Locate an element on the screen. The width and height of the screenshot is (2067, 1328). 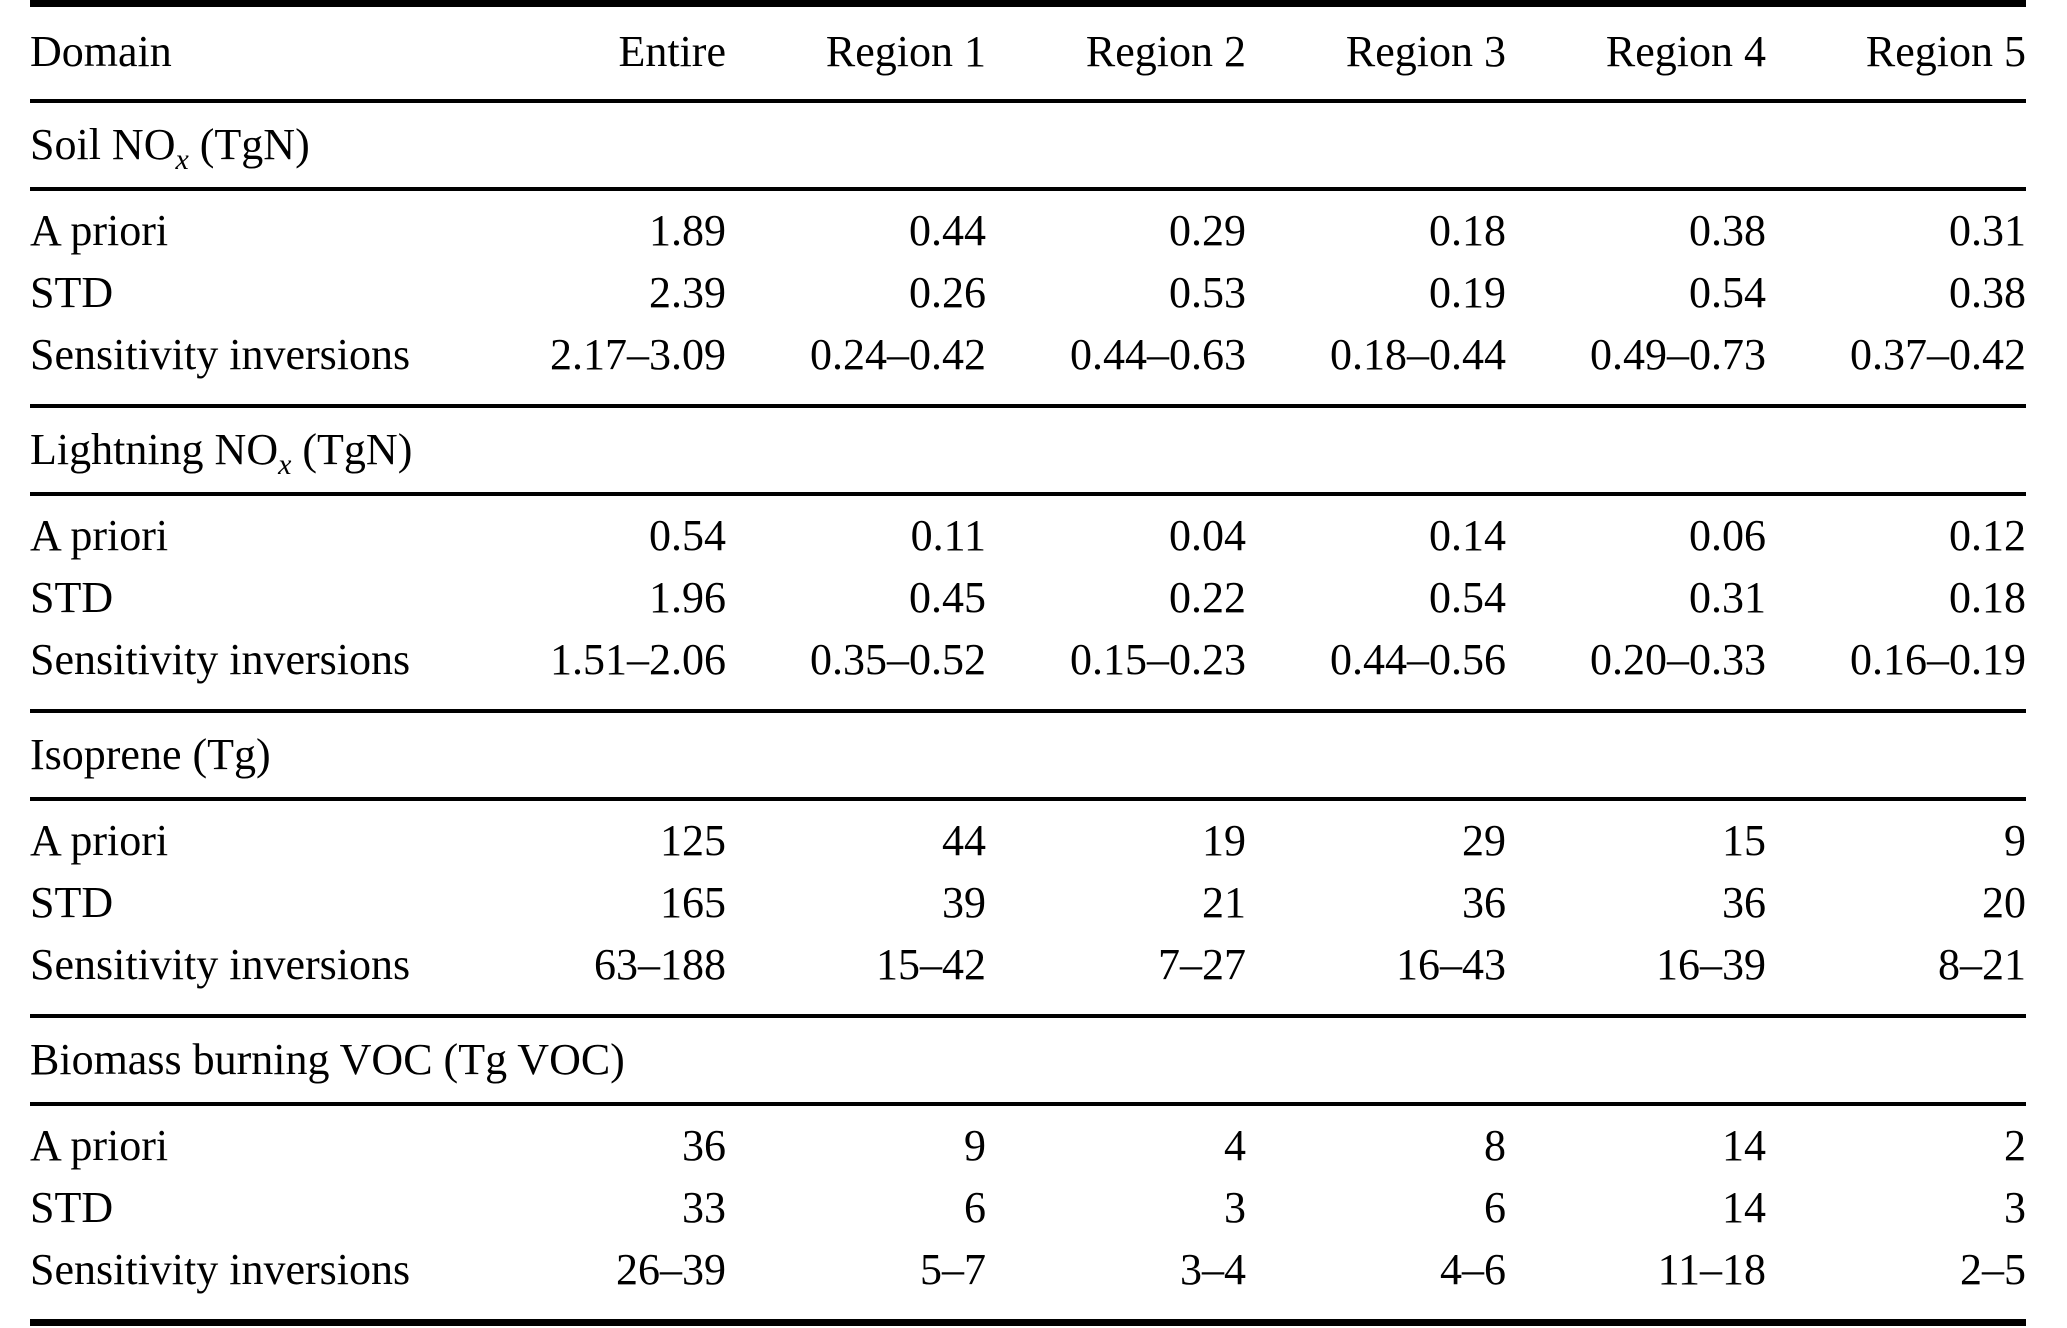
value-cell: 39 is located at coordinates (964, 902).